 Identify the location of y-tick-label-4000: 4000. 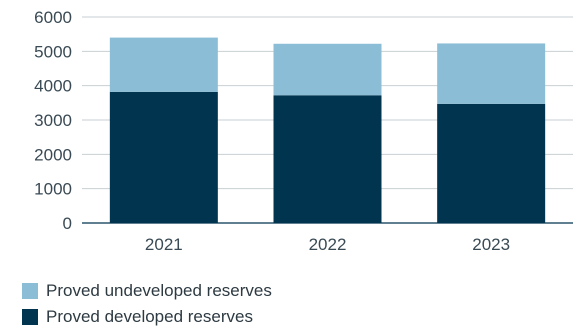
(53, 86).